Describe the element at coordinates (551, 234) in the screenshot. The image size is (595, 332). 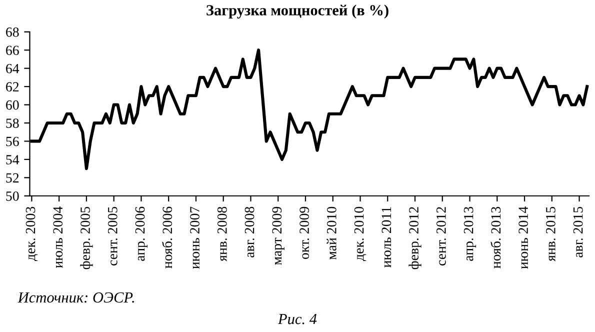
I see `x-tick-label: янв. 2015` at that location.